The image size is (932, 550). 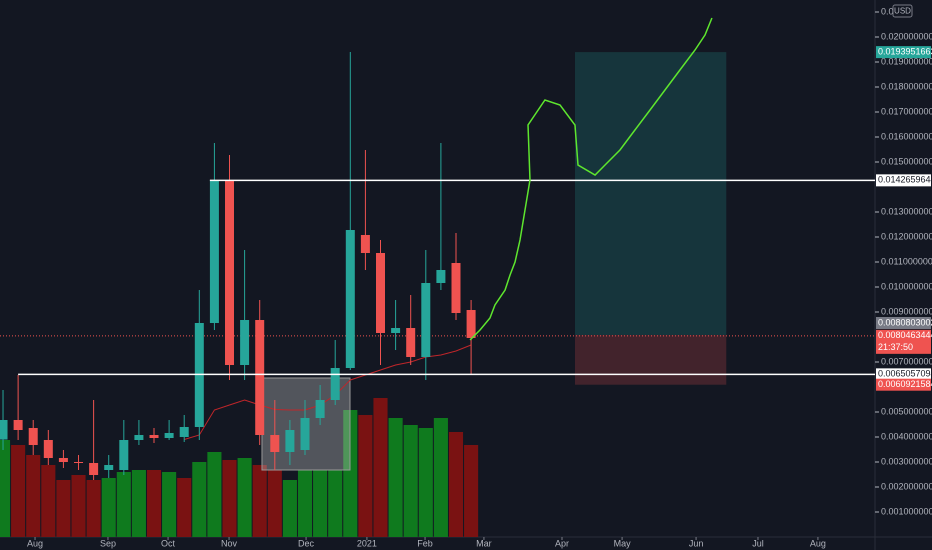 What do you see at coordinates (229, 543) in the screenshot?
I see `x-tick-label: Nov` at bounding box center [229, 543].